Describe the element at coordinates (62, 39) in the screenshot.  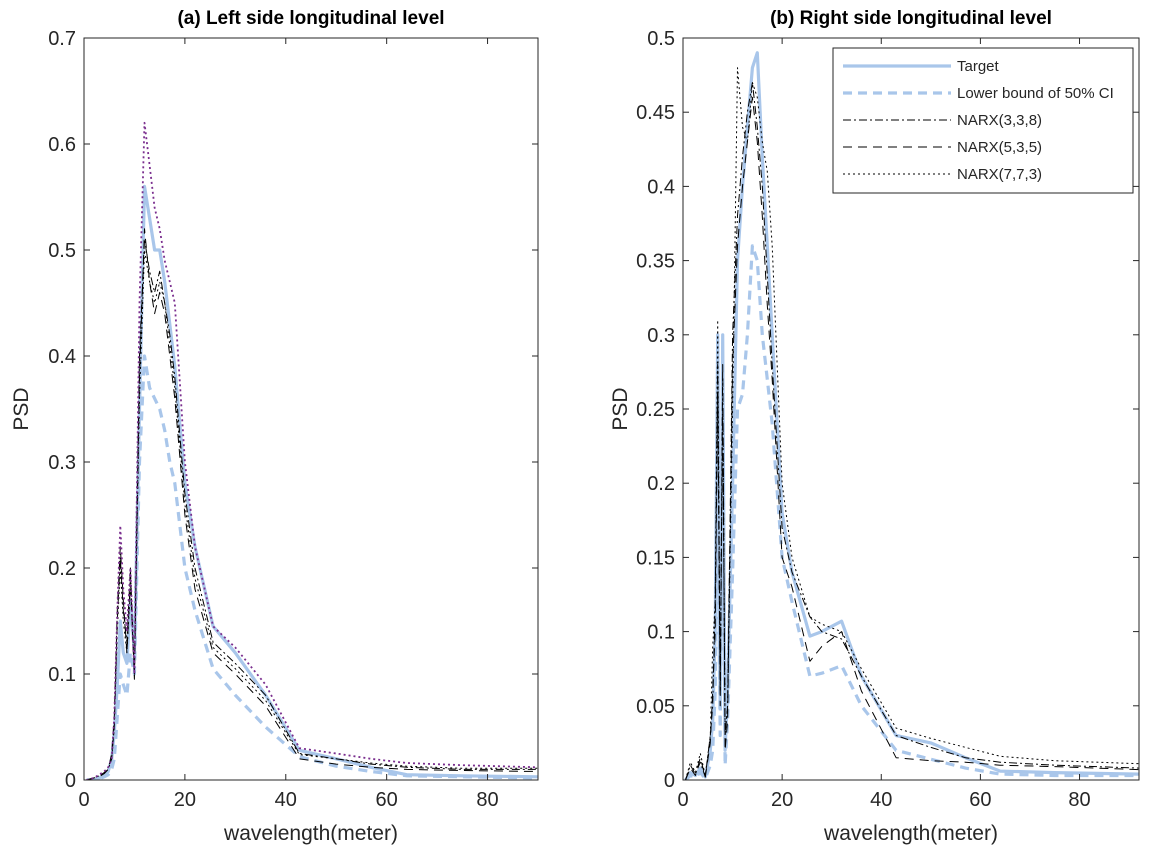
I see `y-tick-label: 0.7` at that location.